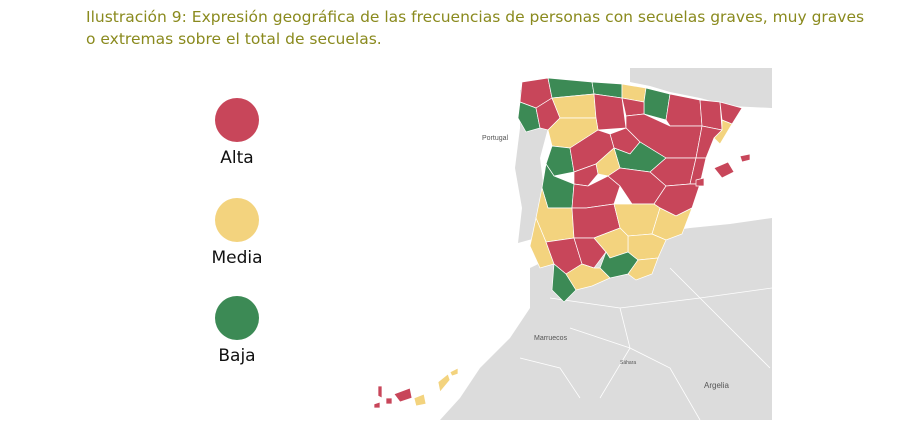 Image resolution: width=900 pixels, height=433 pixels. Describe the element at coordinates (745, 158) in the screenshot. I see `province-menorca` at that location.